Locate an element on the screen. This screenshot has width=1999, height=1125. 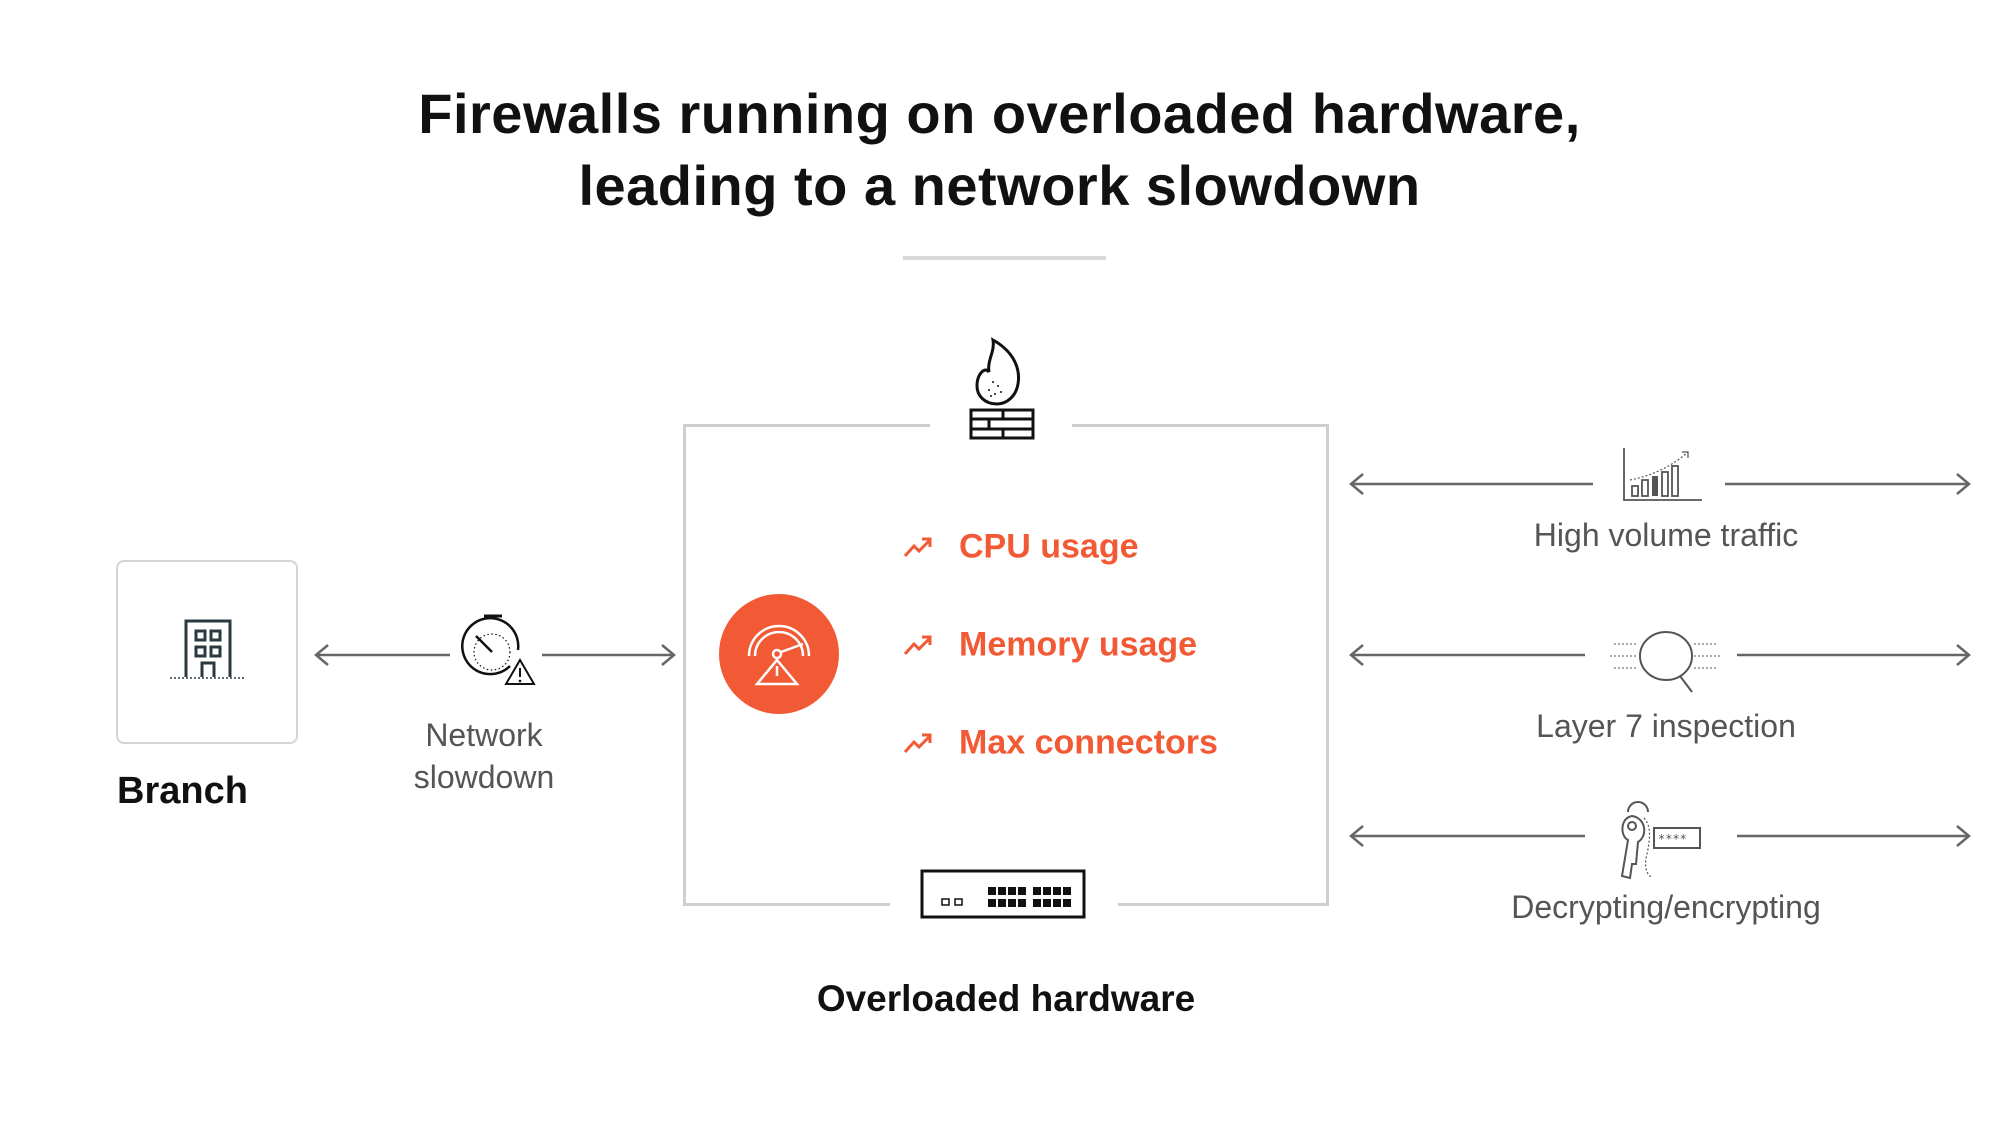
branch-hardware-arrow is located at coordinates (495, 655).